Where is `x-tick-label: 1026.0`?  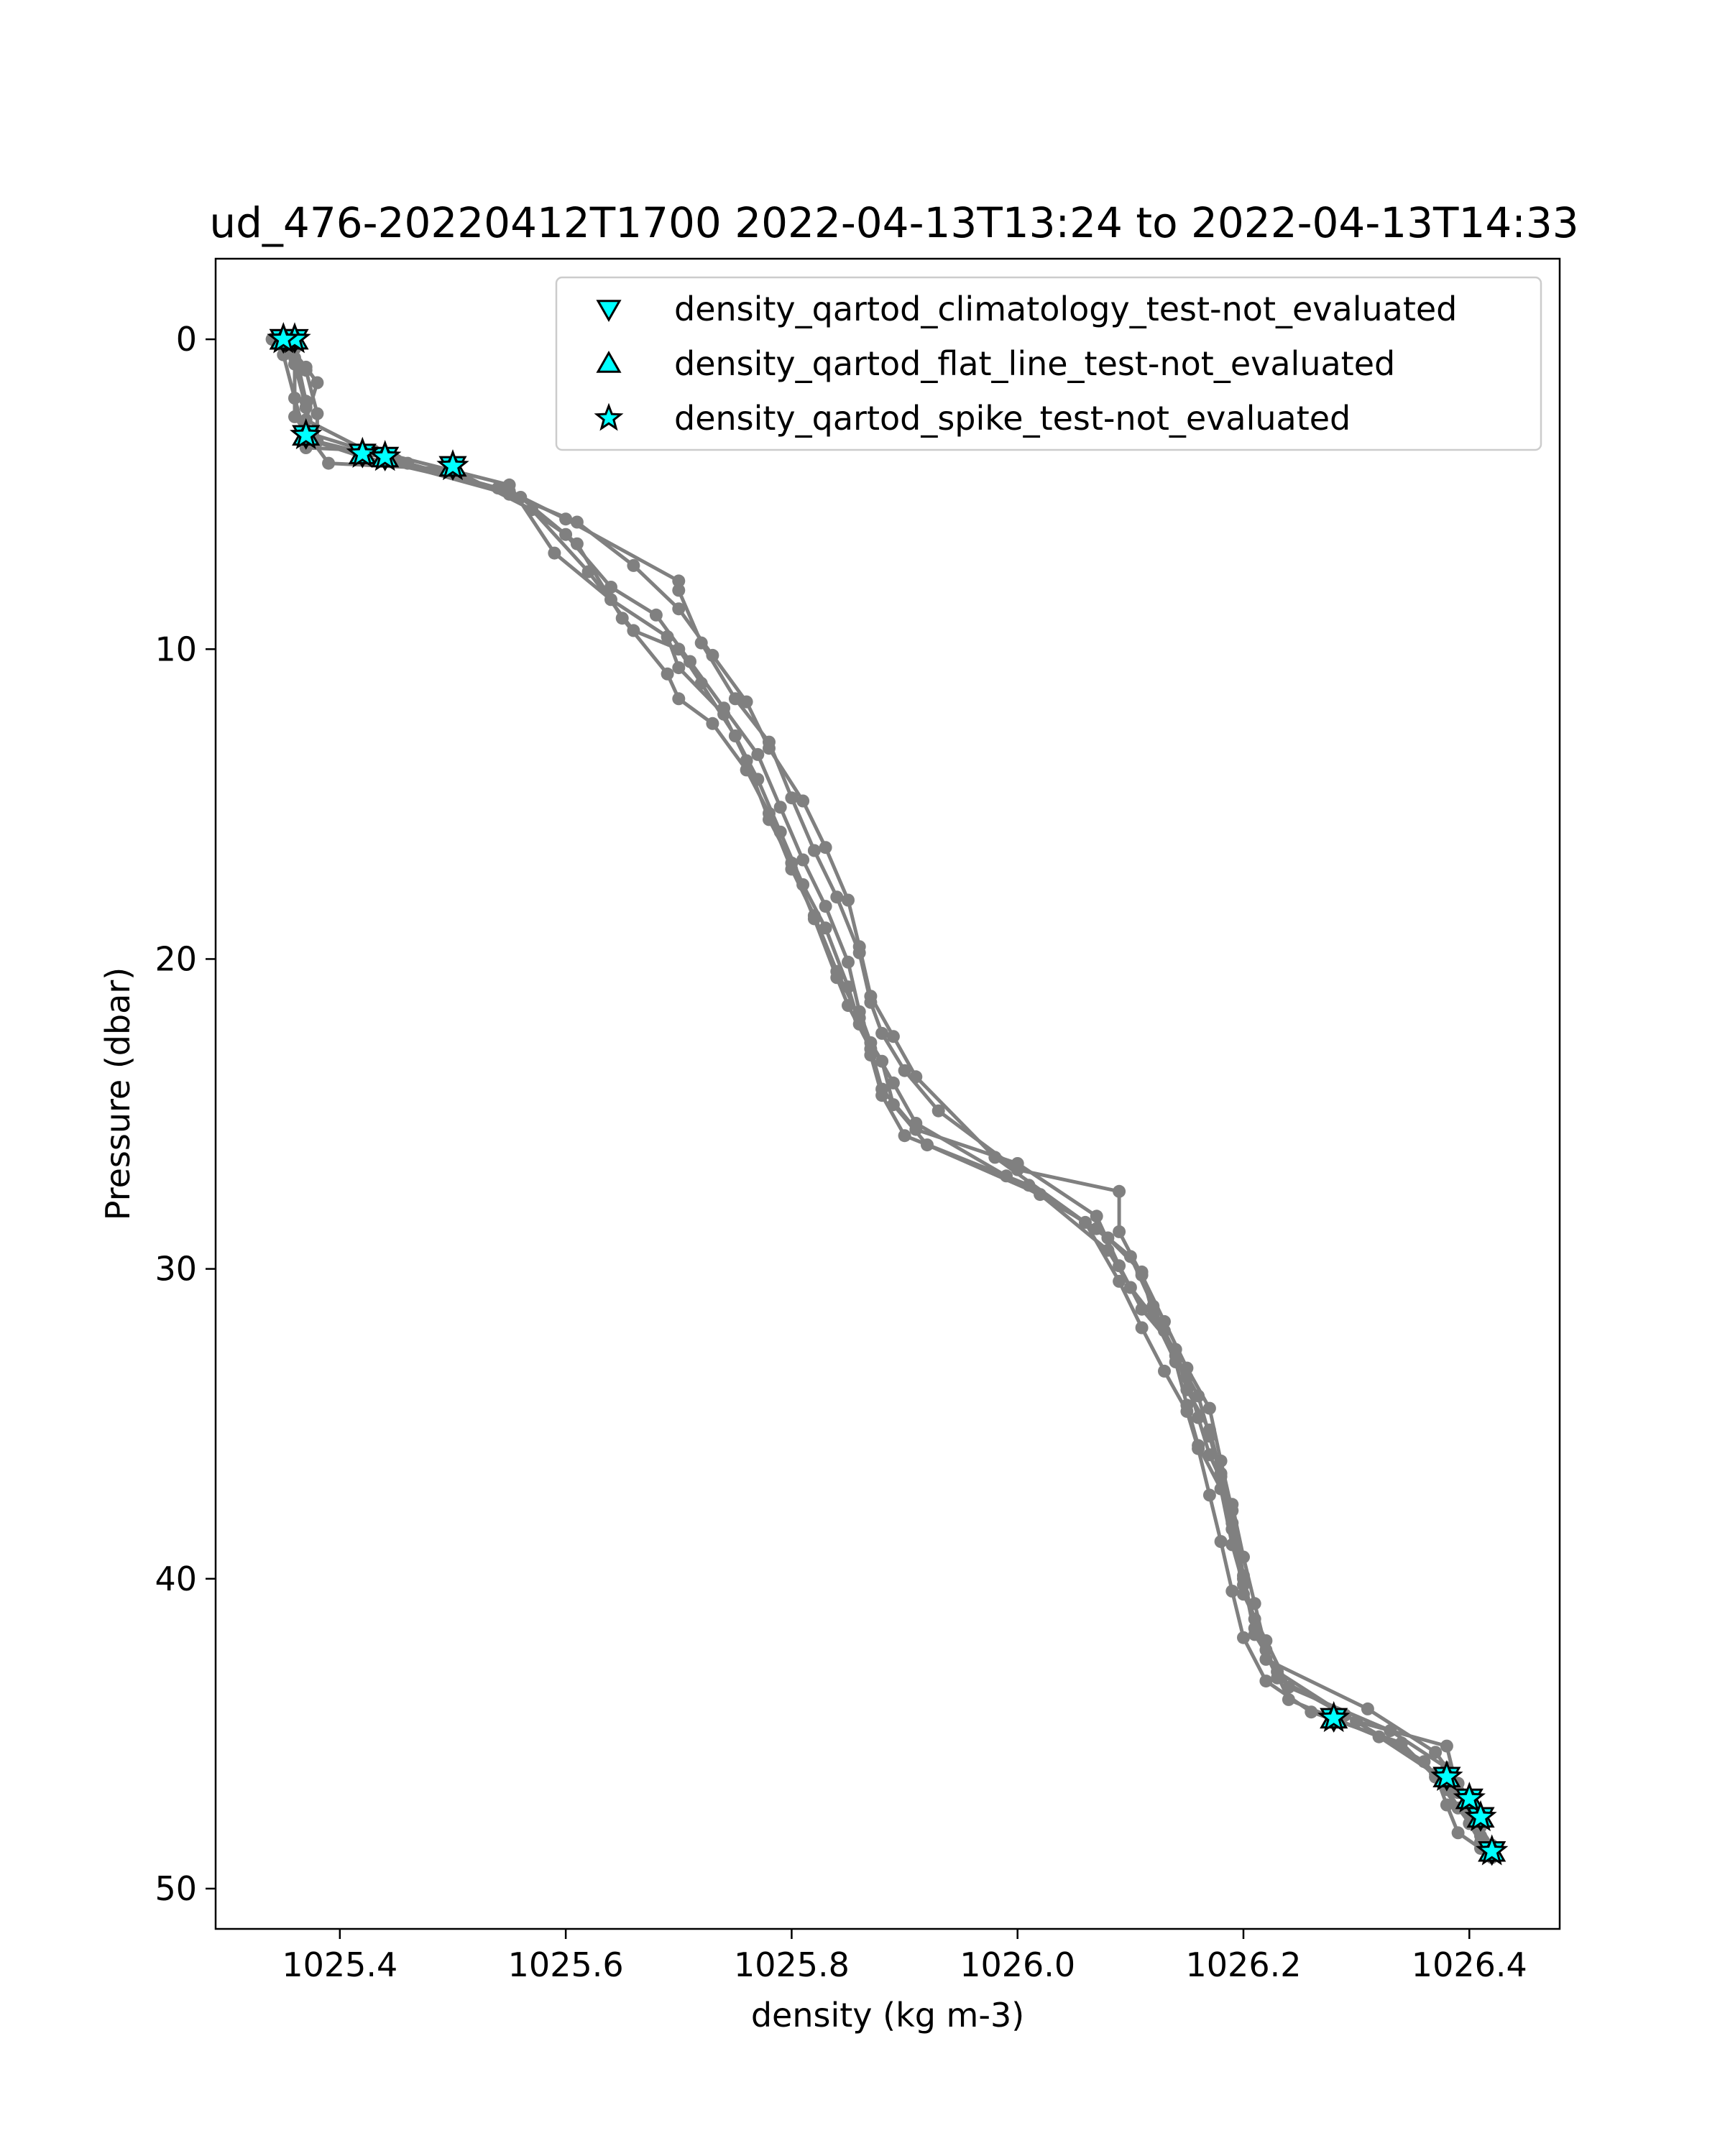
x-tick-label: 1026.0 is located at coordinates (1017, 1965).